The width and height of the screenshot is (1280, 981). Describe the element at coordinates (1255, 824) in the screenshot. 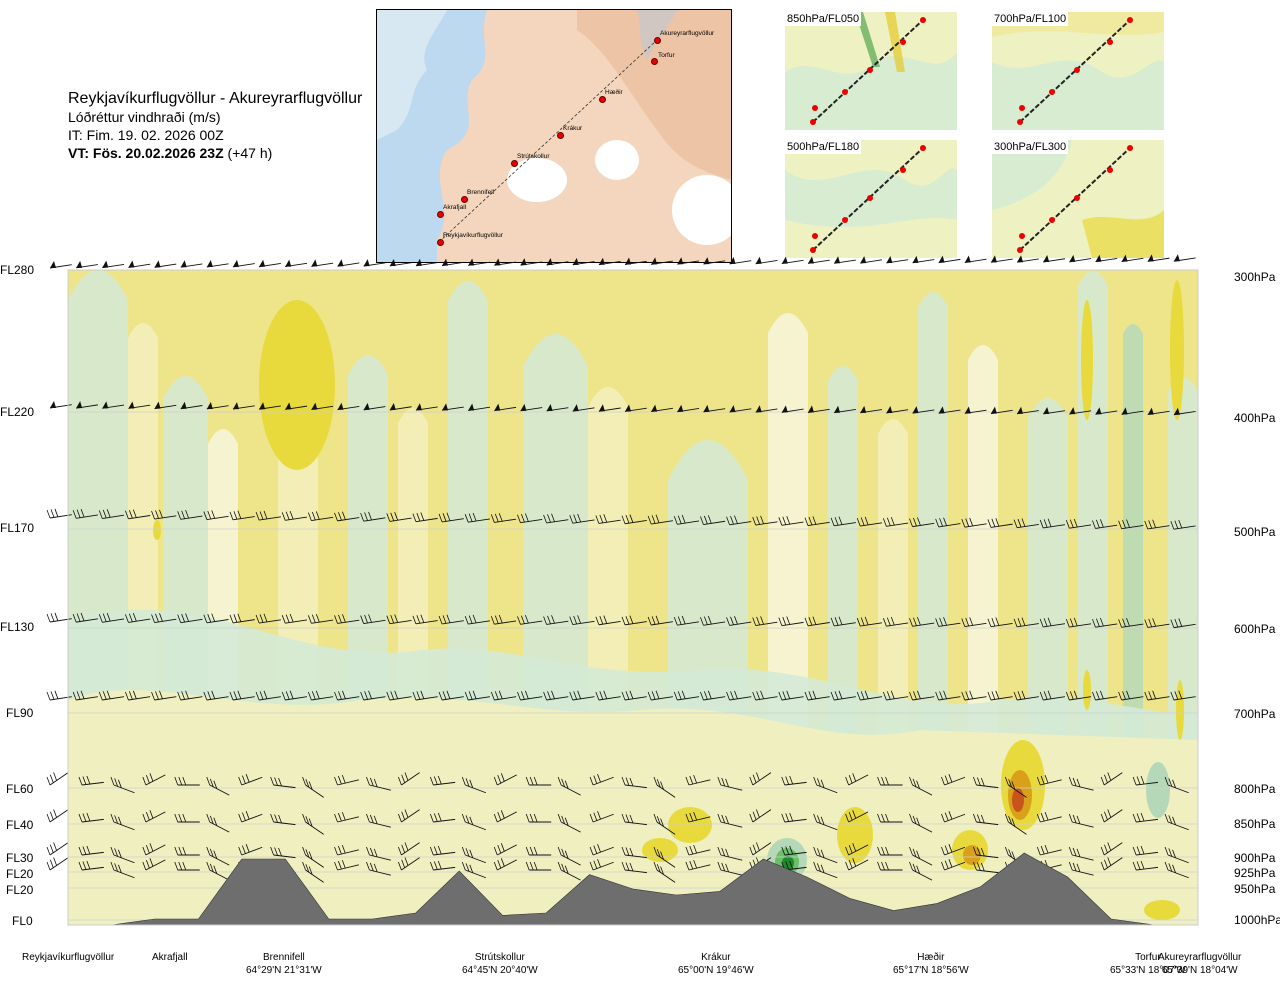

I see `p-label-850: 850hPa` at that location.